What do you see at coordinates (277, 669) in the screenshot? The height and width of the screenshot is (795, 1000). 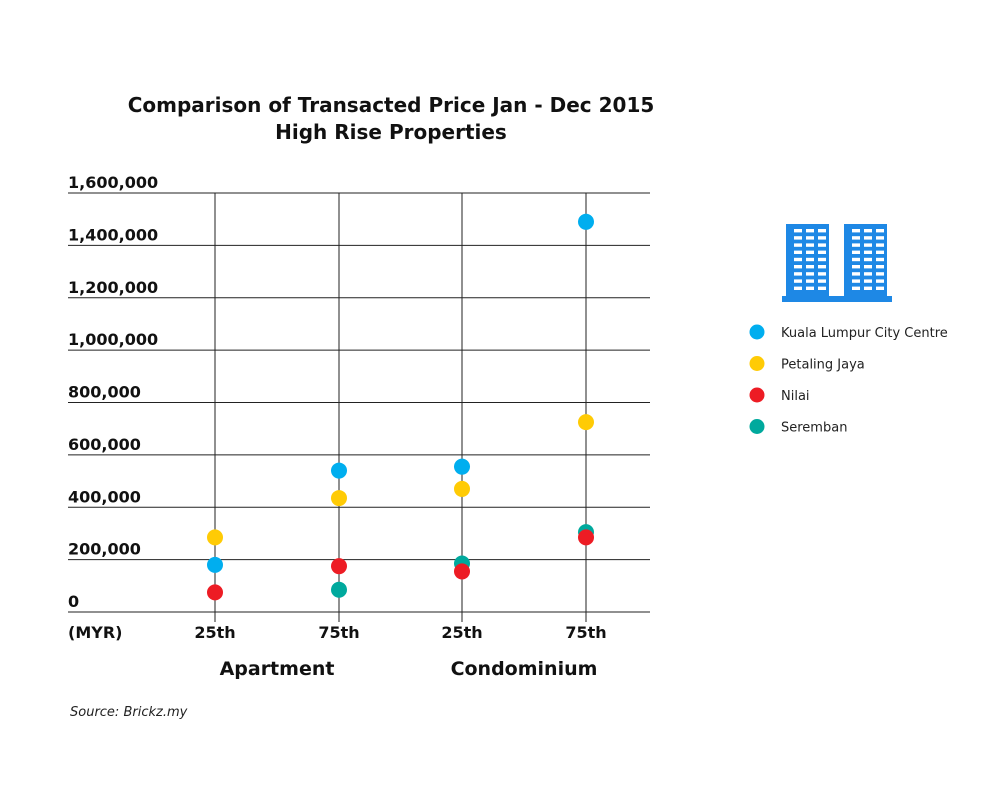 I see `group-label: Apartment` at bounding box center [277, 669].